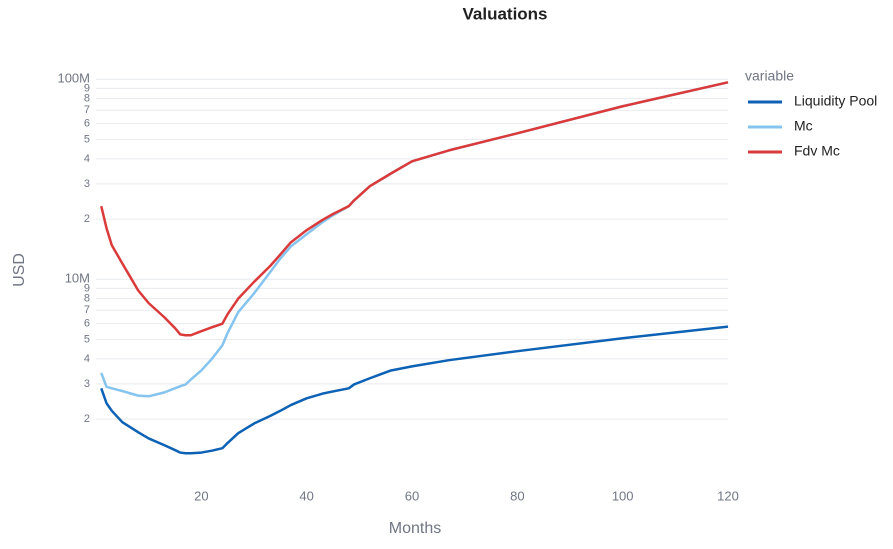 The height and width of the screenshot is (549, 893). I want to click on x-tick-label: 100, so click(623, 495).